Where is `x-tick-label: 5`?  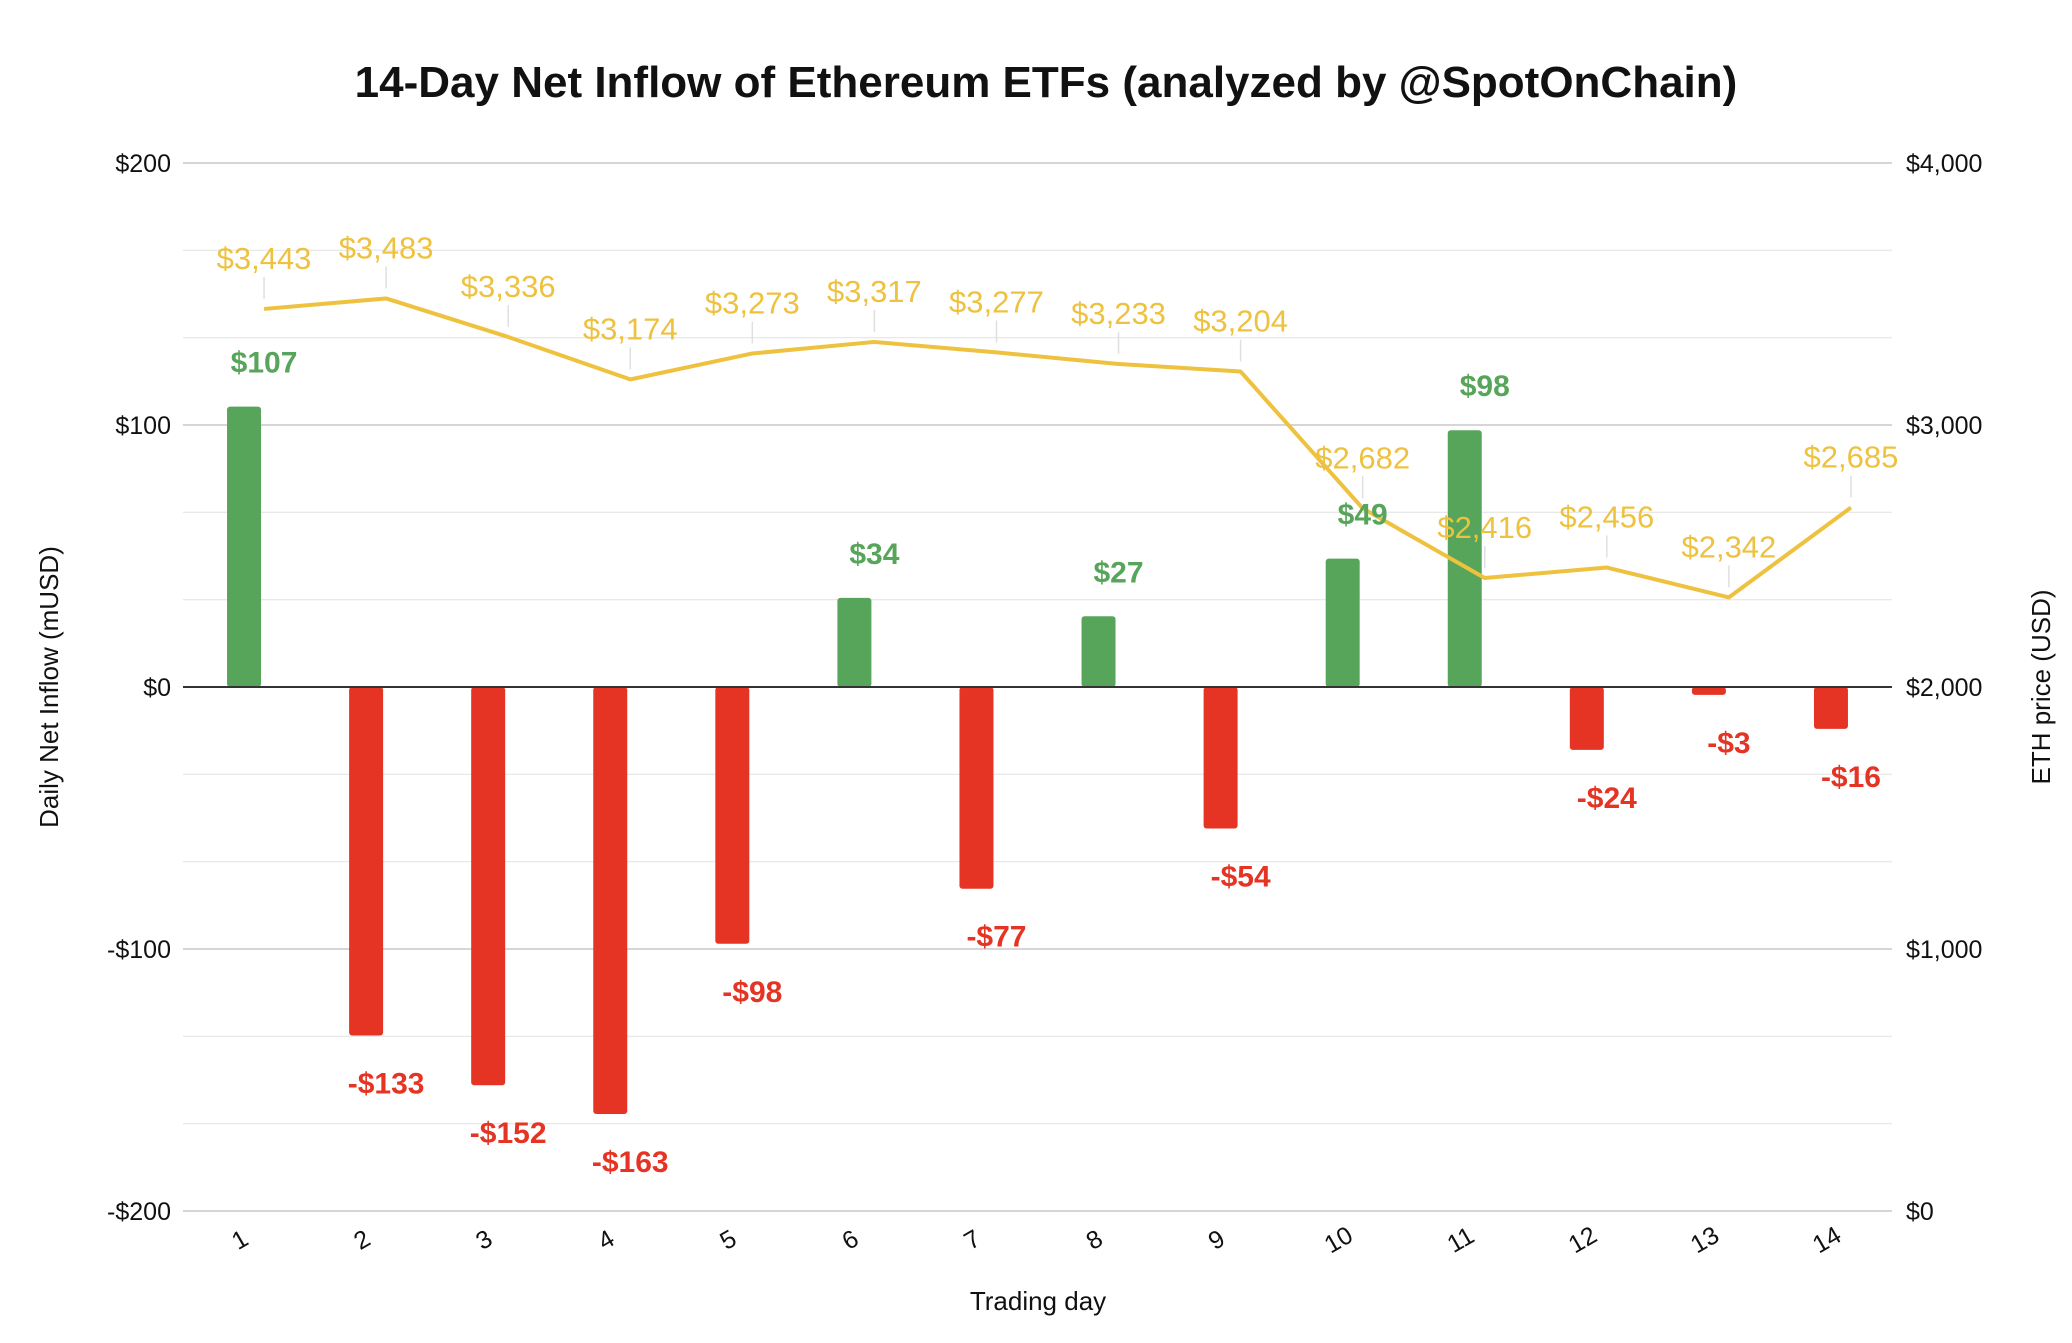
x-tick-label: 5 is located at coordinates (728, 1239).